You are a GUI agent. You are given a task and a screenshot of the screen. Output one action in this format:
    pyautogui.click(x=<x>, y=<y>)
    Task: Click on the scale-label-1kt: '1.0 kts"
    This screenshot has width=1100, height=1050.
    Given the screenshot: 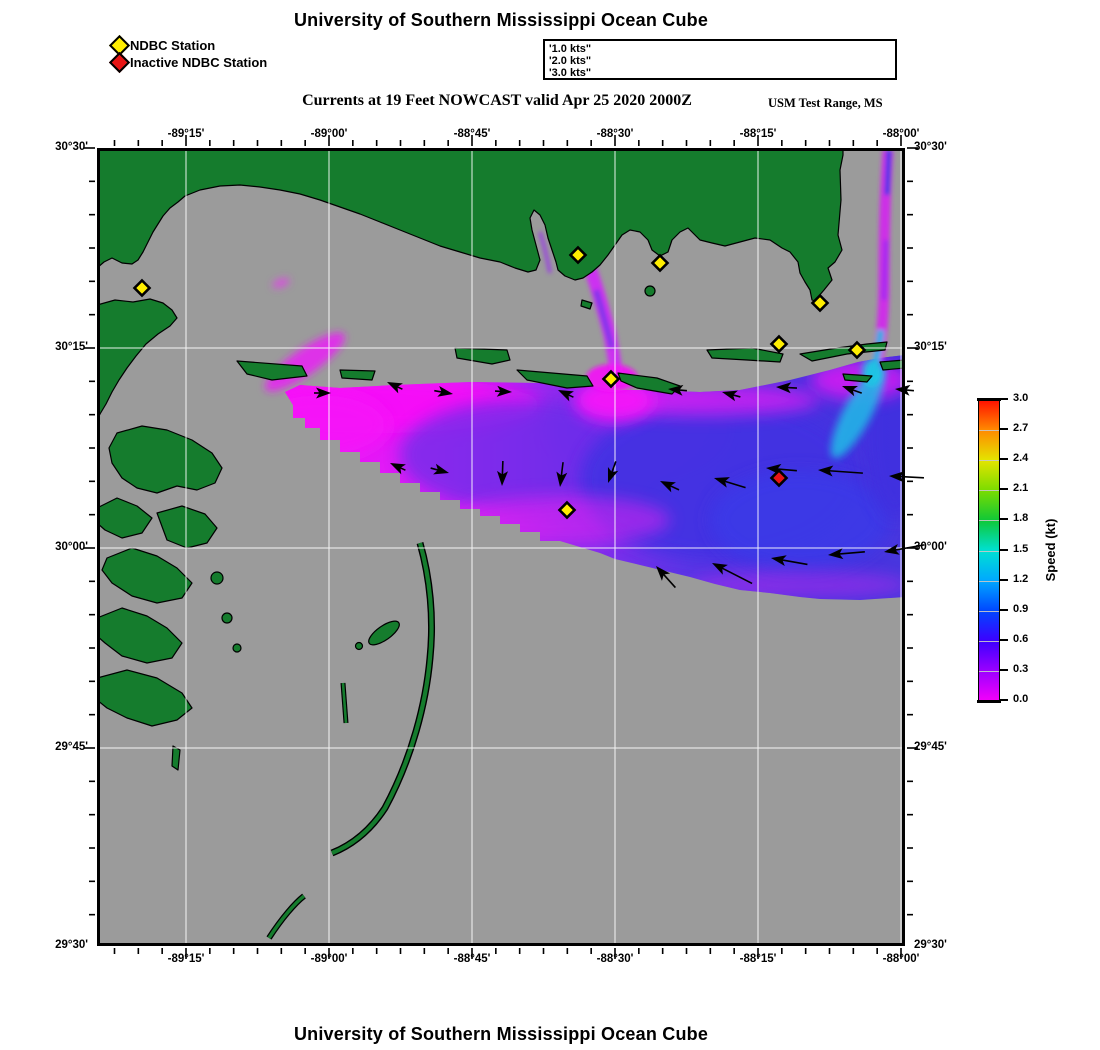 What is the action you would take?
    pyautogui.click(x=570, y=49)
    